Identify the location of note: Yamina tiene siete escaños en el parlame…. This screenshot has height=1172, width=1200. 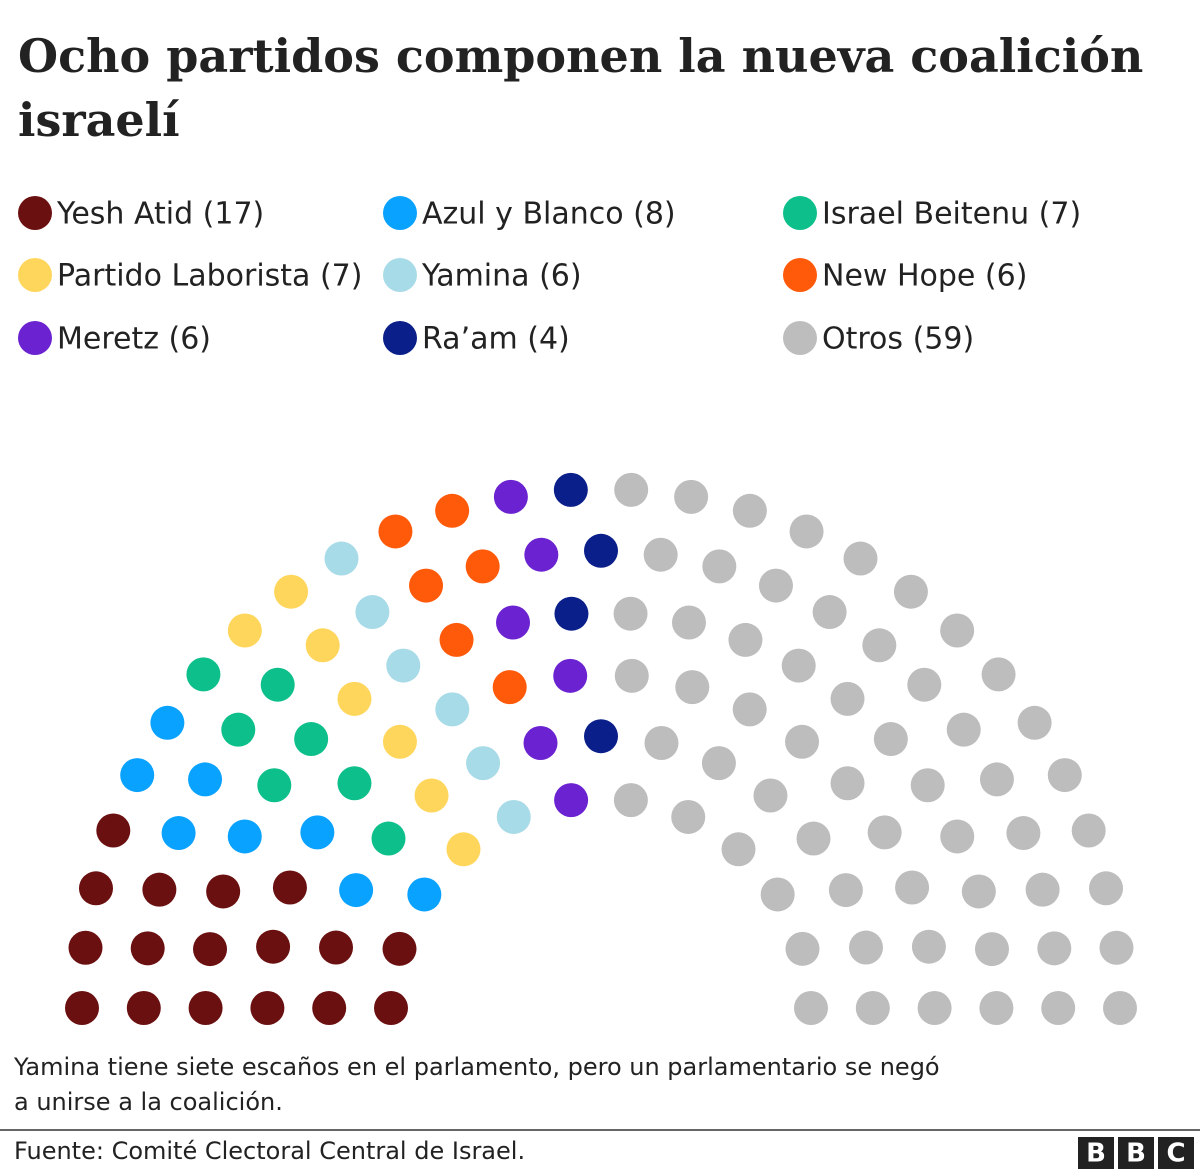
(476, 1067).